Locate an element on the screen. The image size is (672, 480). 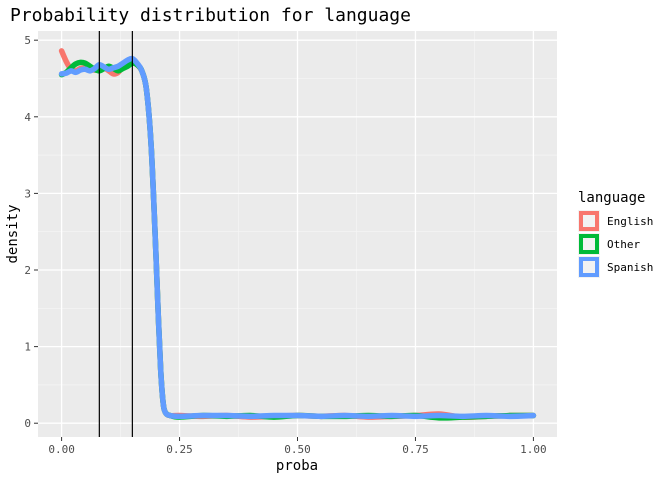
legend-key-other is located at coordinates (589, 244).